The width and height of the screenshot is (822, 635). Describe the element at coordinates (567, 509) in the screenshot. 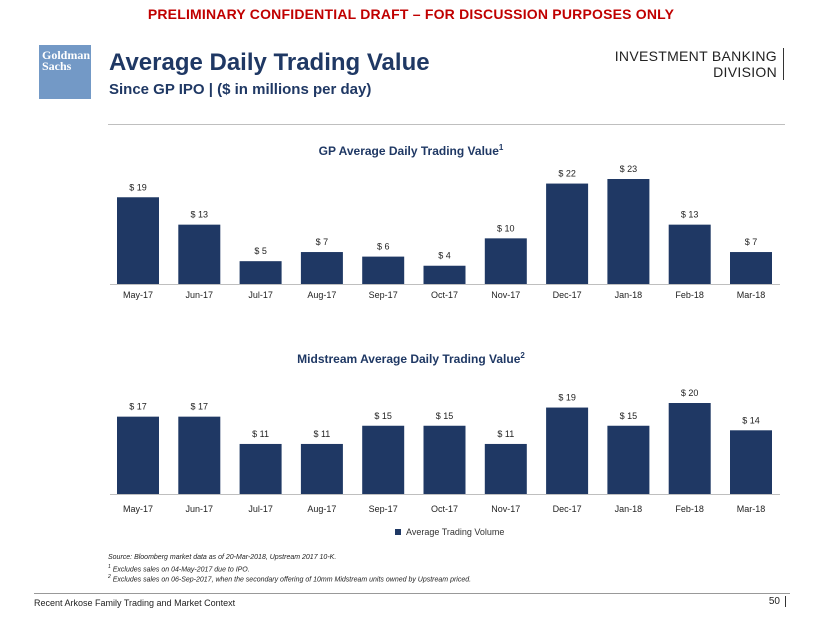

I see `midstream-tick-label: Dec-17` at that location.